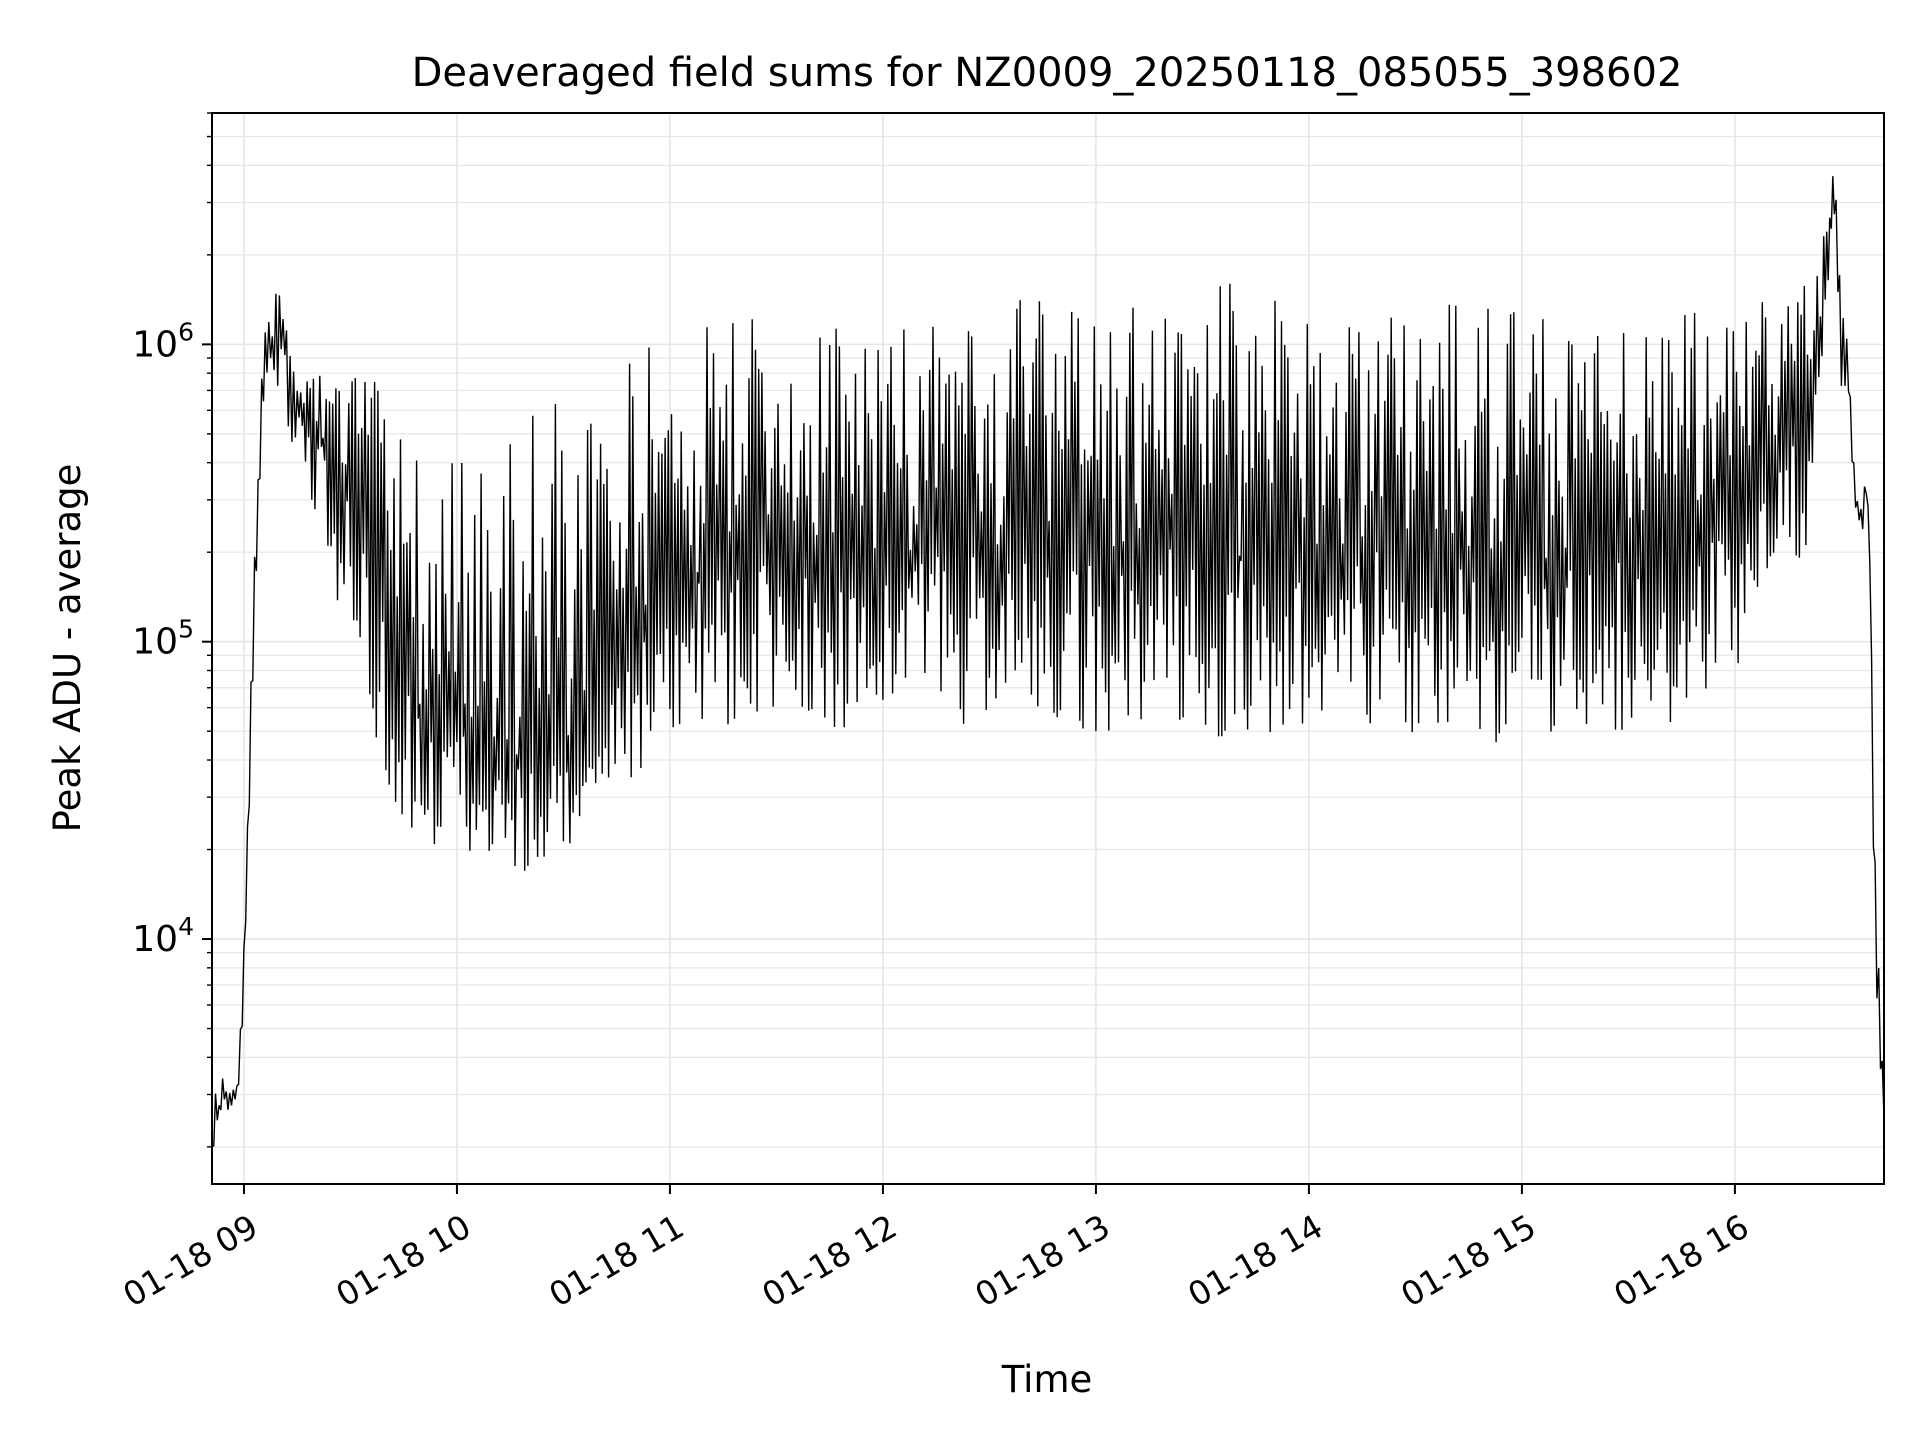 The image size is (1920, 1440). What do you see at coordinates (1047, 1379) in the screenshot?
I see `x-axis-label: Time` at bounding box center [1047, 1379].